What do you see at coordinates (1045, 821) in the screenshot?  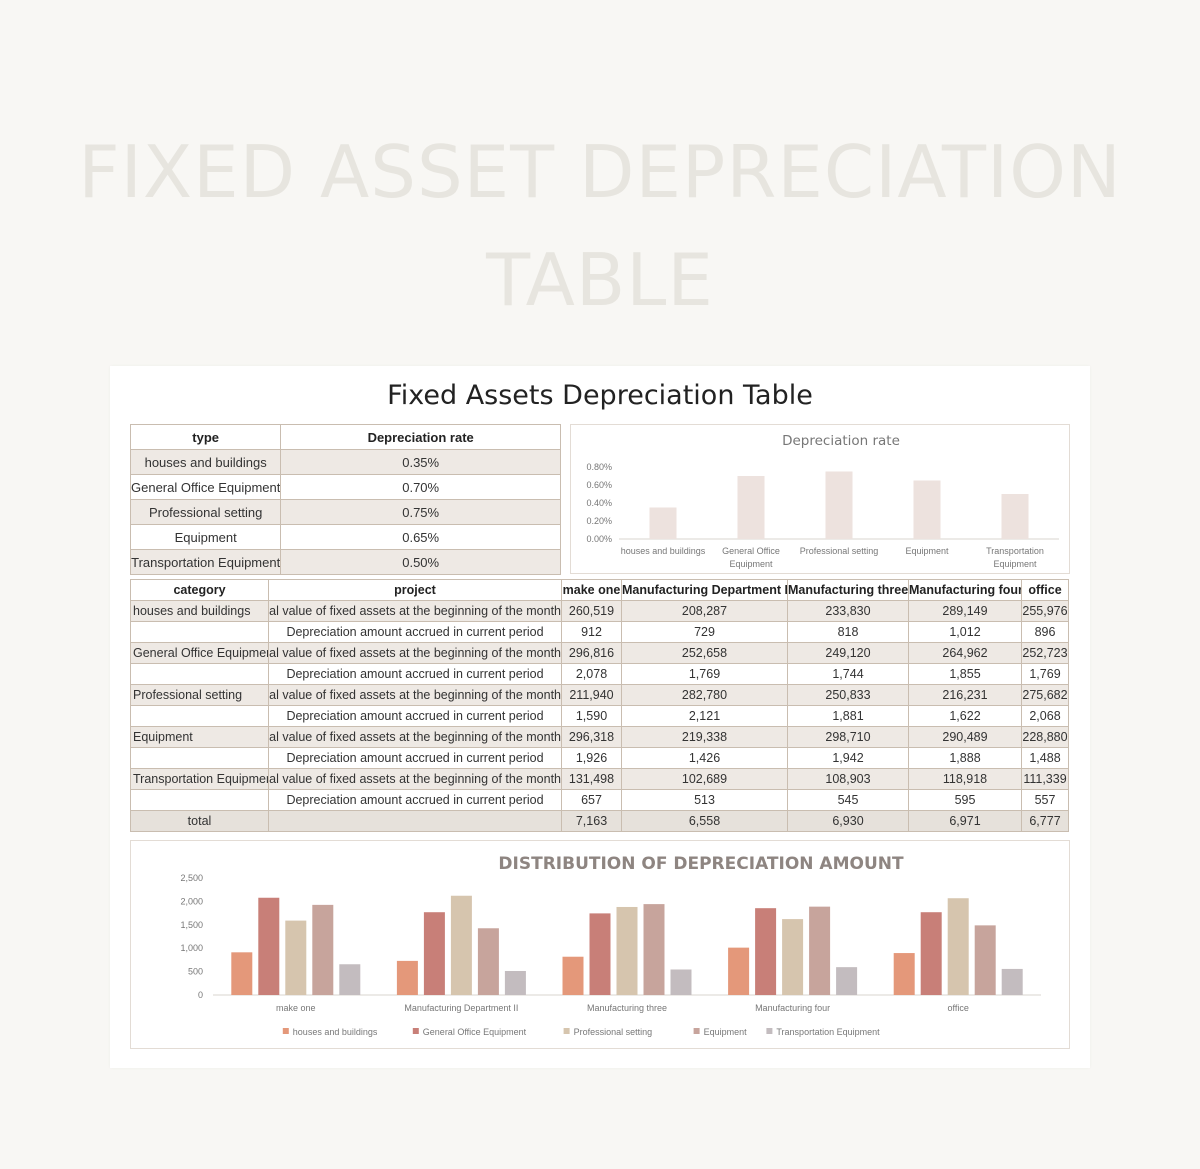 I see `value-cell: 6,777` at bounding box center [1045, 821].